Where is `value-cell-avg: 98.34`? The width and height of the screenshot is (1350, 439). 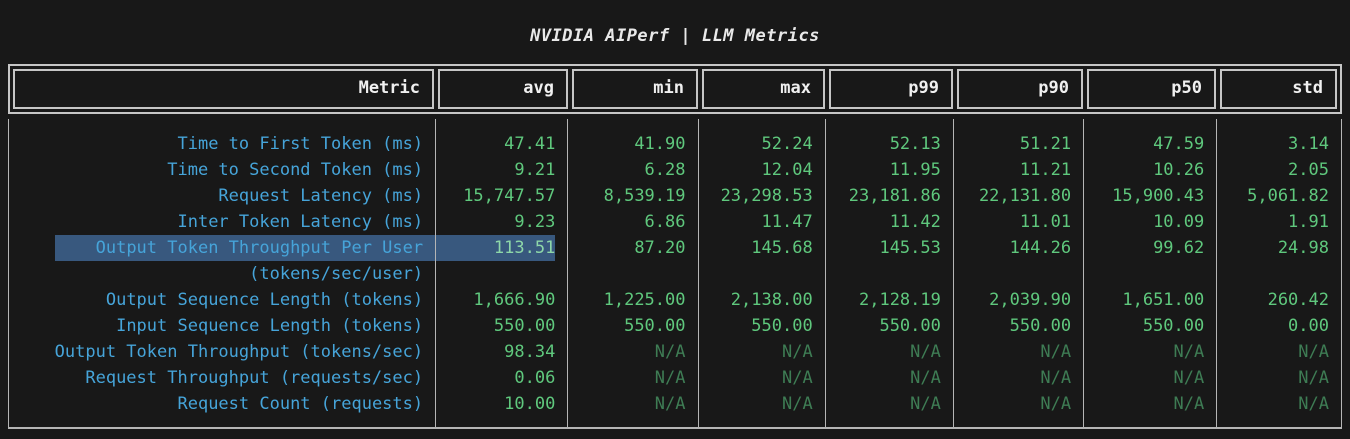
value-cell-avg: 98.34 is located at coordinates (501, 352).